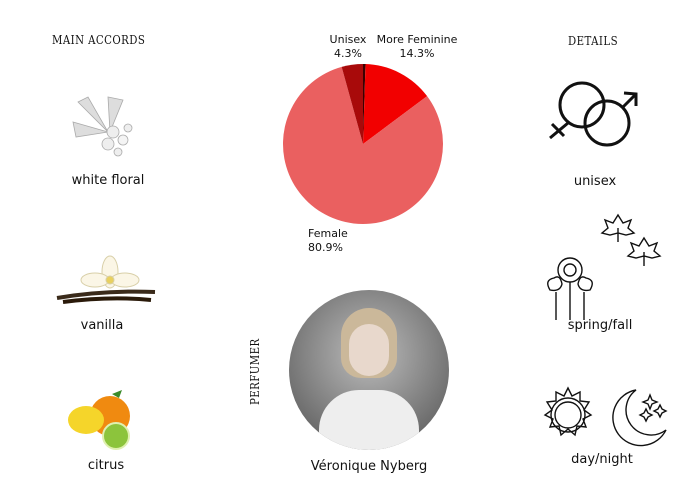  I want to click on pie-slice-other, so click(364, 104).